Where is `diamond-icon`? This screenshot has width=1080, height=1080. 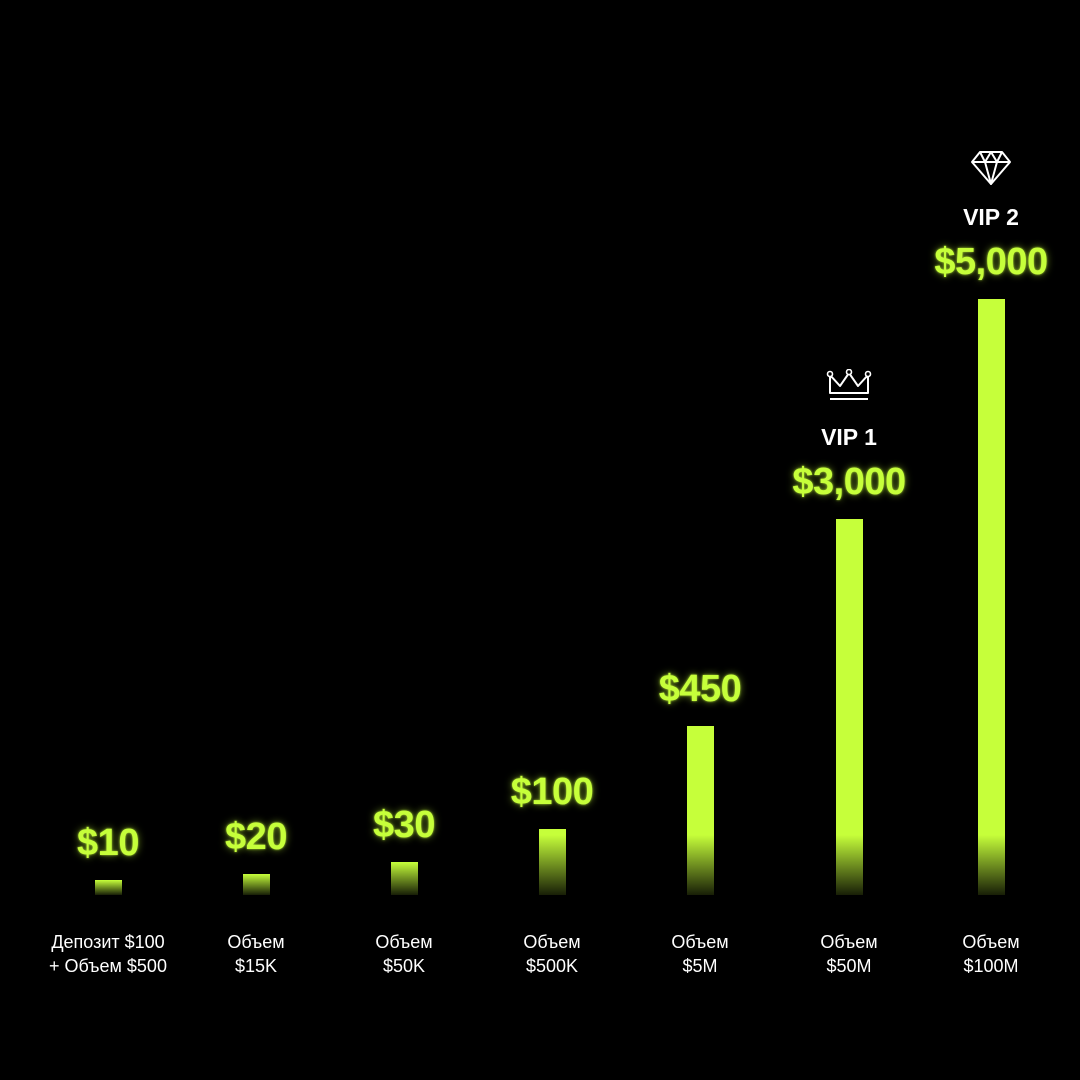 diamond-icon is located at coordinates (991, 170).